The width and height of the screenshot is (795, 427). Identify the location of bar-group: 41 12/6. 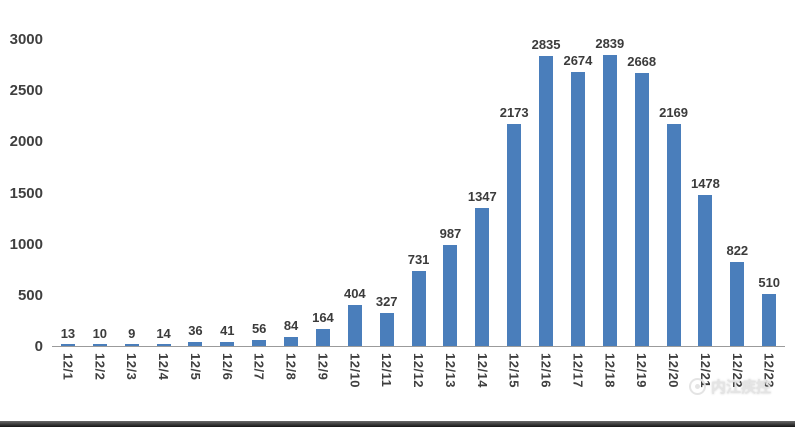
(227, 210).